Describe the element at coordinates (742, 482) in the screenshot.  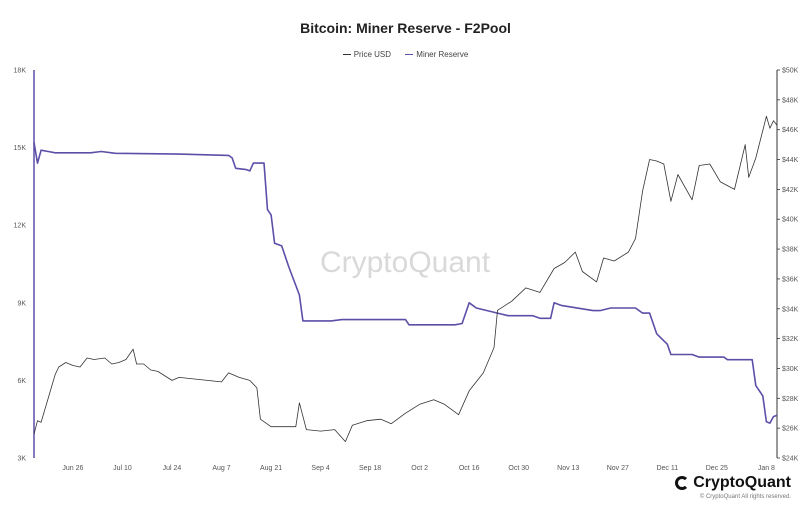
I see `brand-name: CryptoQuant` at that location.